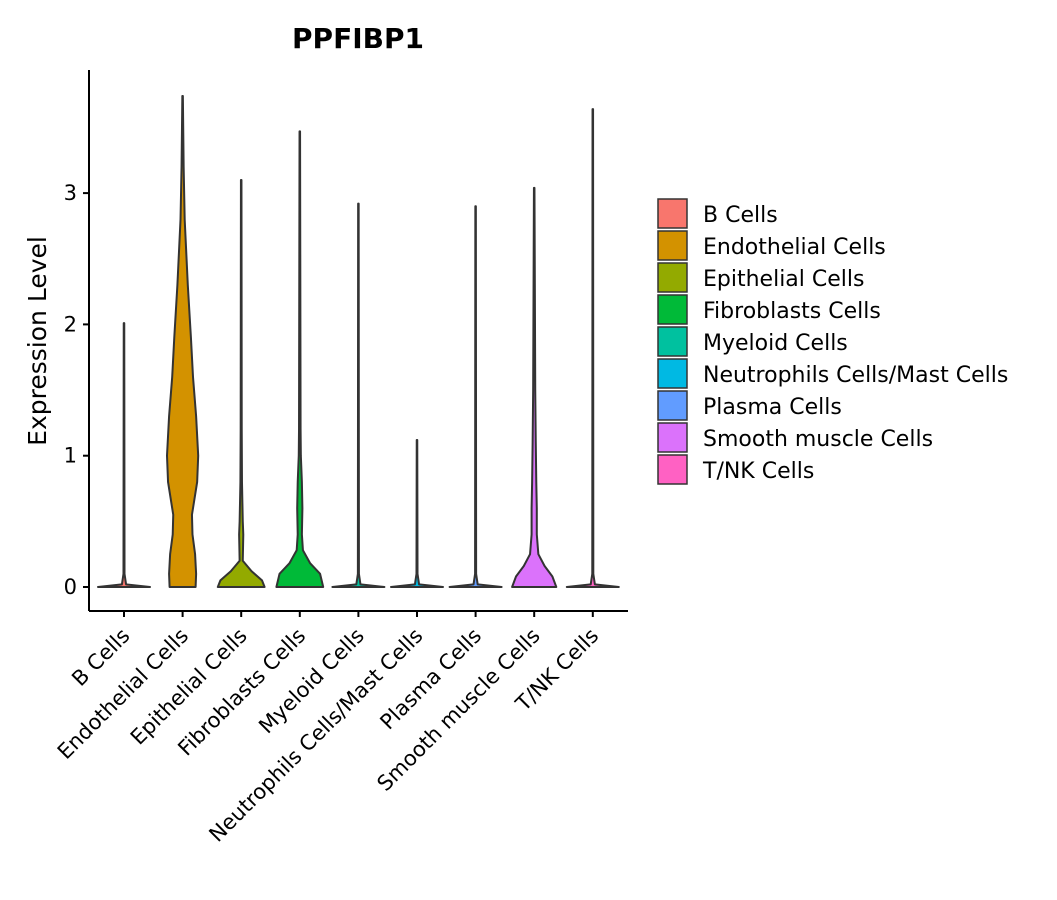  Describe the element at coordinates (70, 324) in the screenshot. I see `y-tick-label: 2` at that location.